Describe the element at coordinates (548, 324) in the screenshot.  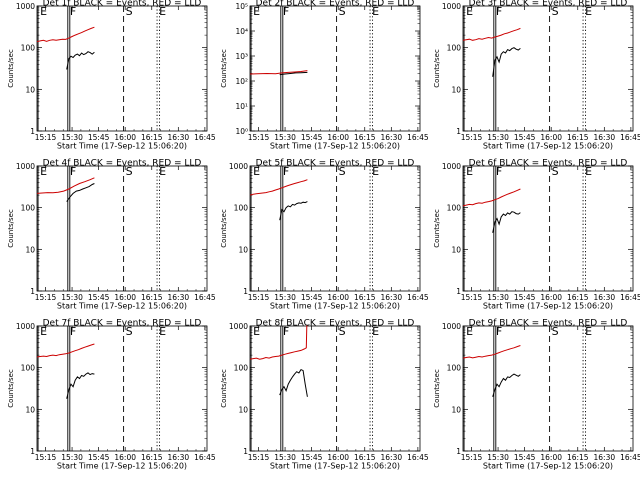
I see `panel-title: Det 9f BLACK = Events, RED = LLD` at that location.